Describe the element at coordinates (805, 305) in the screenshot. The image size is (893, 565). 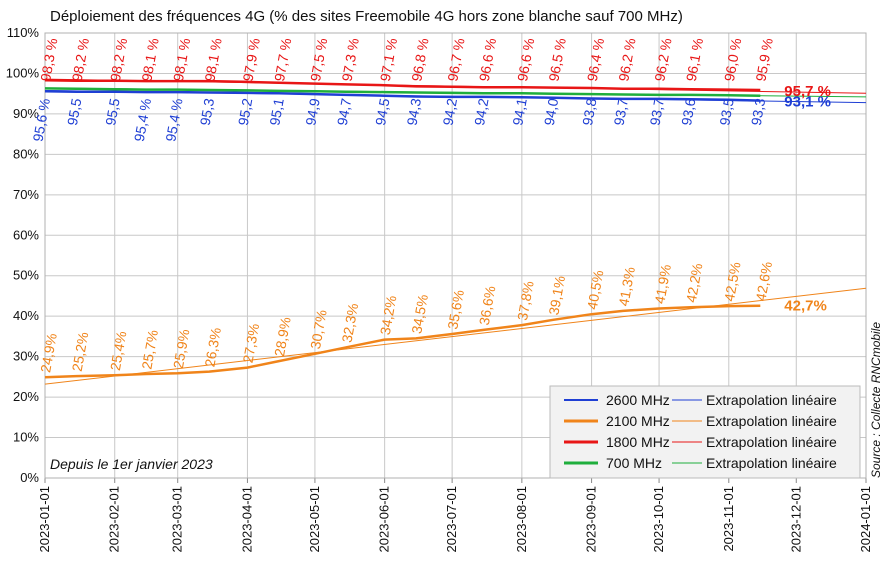
I see `end-label-2100-mhz: 42,7%` at that location.